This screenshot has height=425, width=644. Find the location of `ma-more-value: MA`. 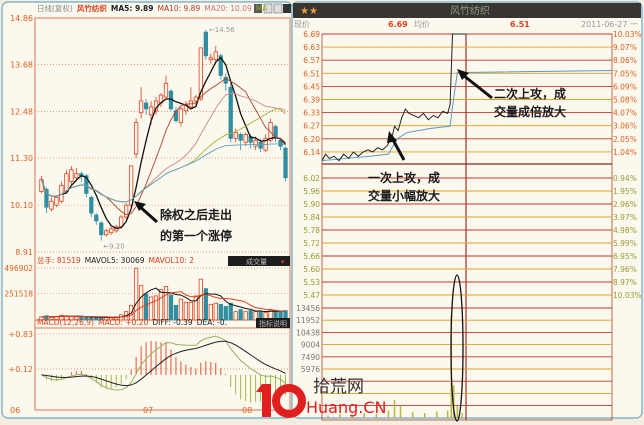

ma-more-value: MA is located at coordinates (262, 8).